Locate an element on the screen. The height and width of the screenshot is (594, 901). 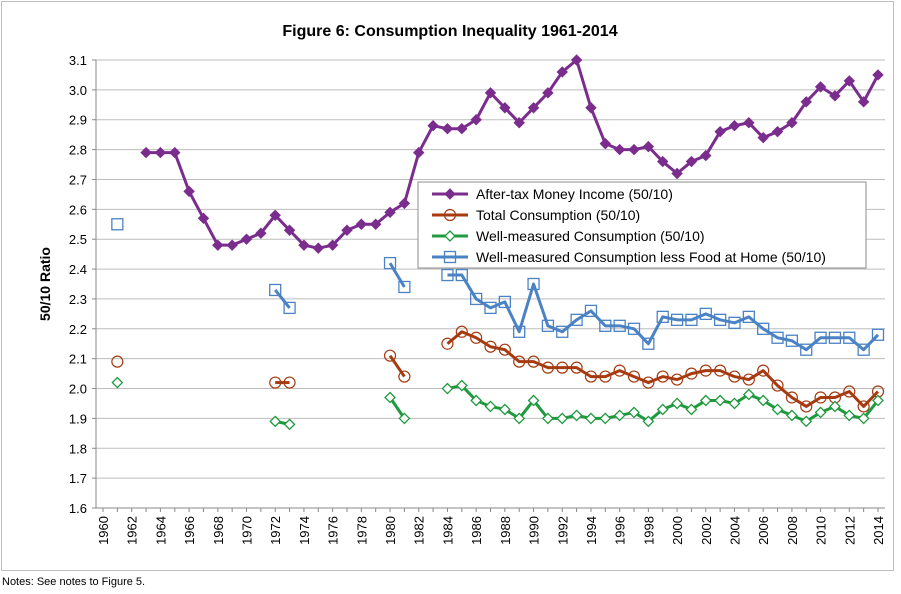
y-tick-label: 3.1 is located at coordinates (78, 60).